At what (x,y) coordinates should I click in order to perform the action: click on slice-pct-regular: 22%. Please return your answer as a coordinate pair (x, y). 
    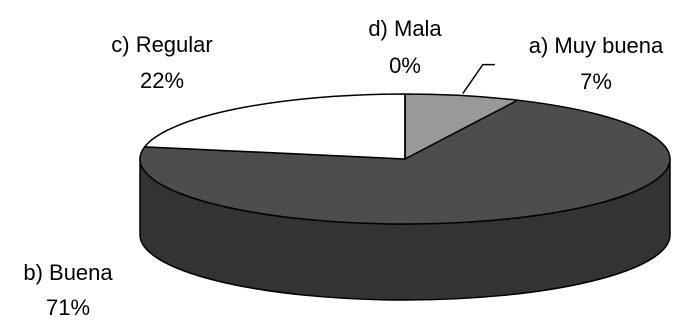
    Looking at the image, I should click on (162, 80).